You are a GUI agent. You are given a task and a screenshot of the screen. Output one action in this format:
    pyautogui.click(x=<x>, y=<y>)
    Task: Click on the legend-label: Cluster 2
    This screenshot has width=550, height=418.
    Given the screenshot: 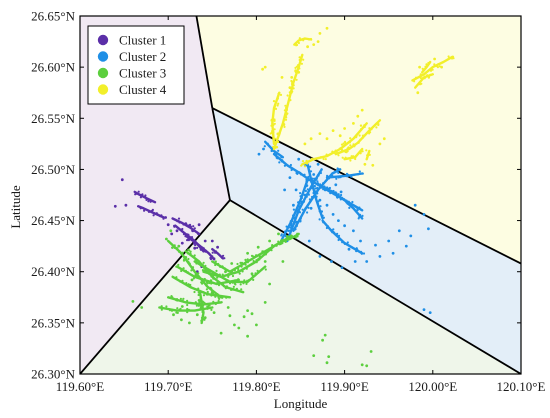 What is the action you would take?
    pyautogui.click(x=142, y=56)
    